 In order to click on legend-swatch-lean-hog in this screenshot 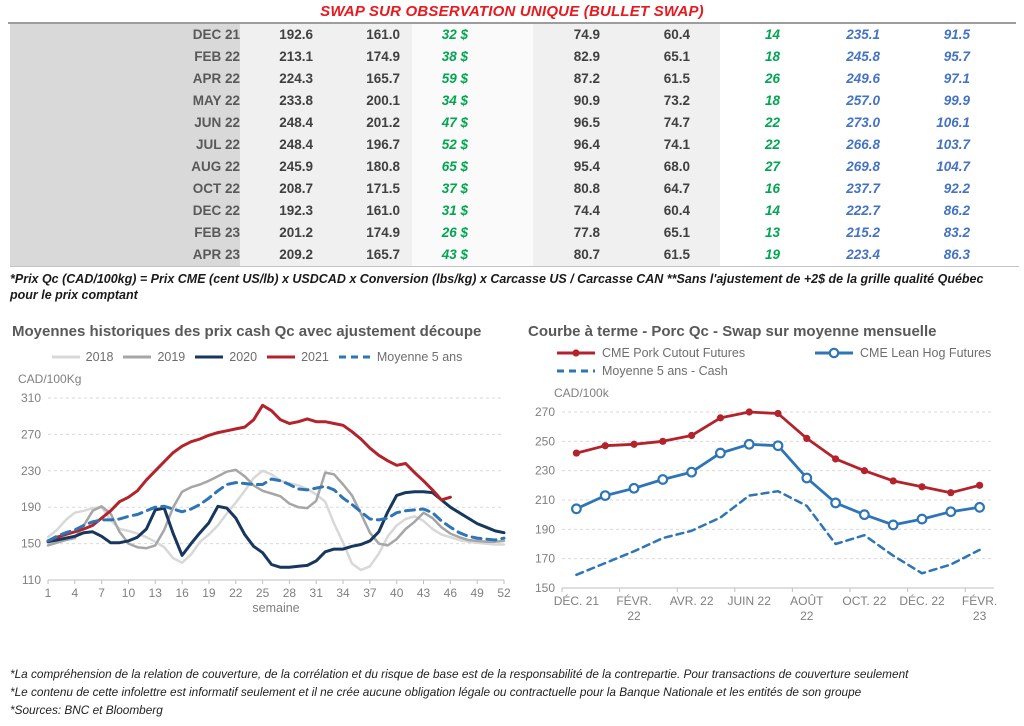, I will do `click(834, 352)`.